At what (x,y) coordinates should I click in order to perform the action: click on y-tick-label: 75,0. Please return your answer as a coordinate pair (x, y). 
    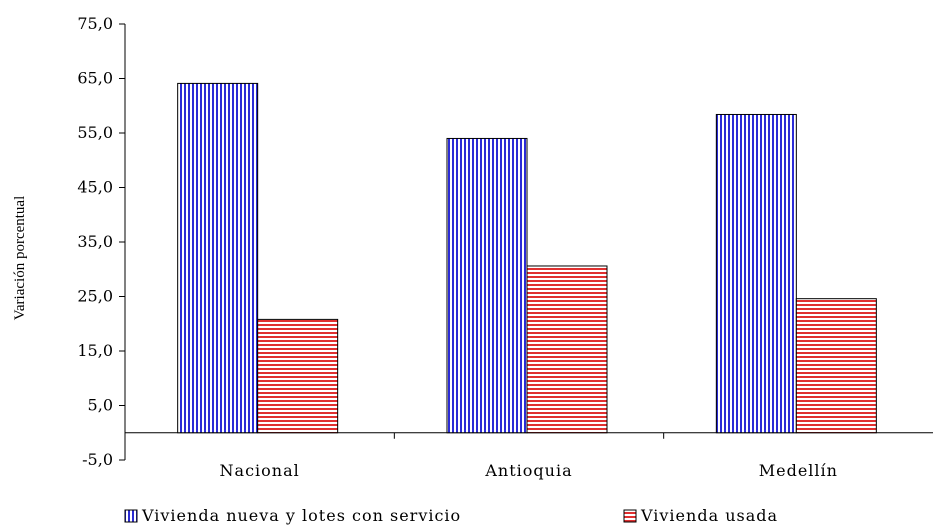
    Looking at the image, I should click on (95, 23).